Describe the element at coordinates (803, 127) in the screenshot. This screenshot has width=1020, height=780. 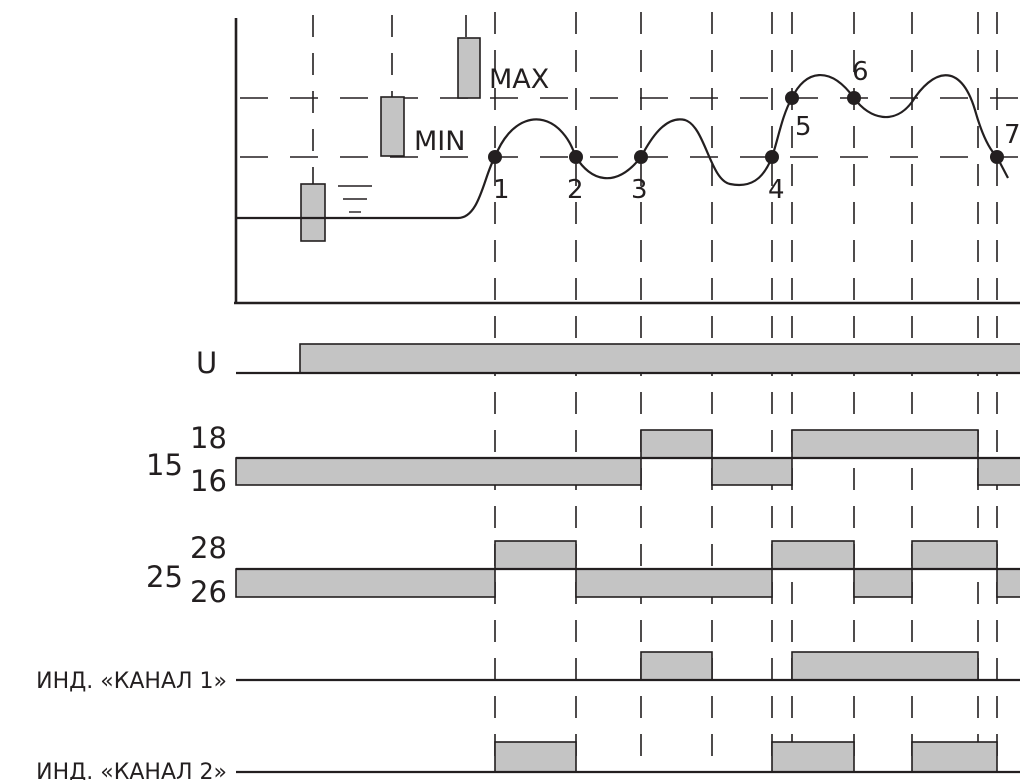
I see `point-label: 5` at that location.